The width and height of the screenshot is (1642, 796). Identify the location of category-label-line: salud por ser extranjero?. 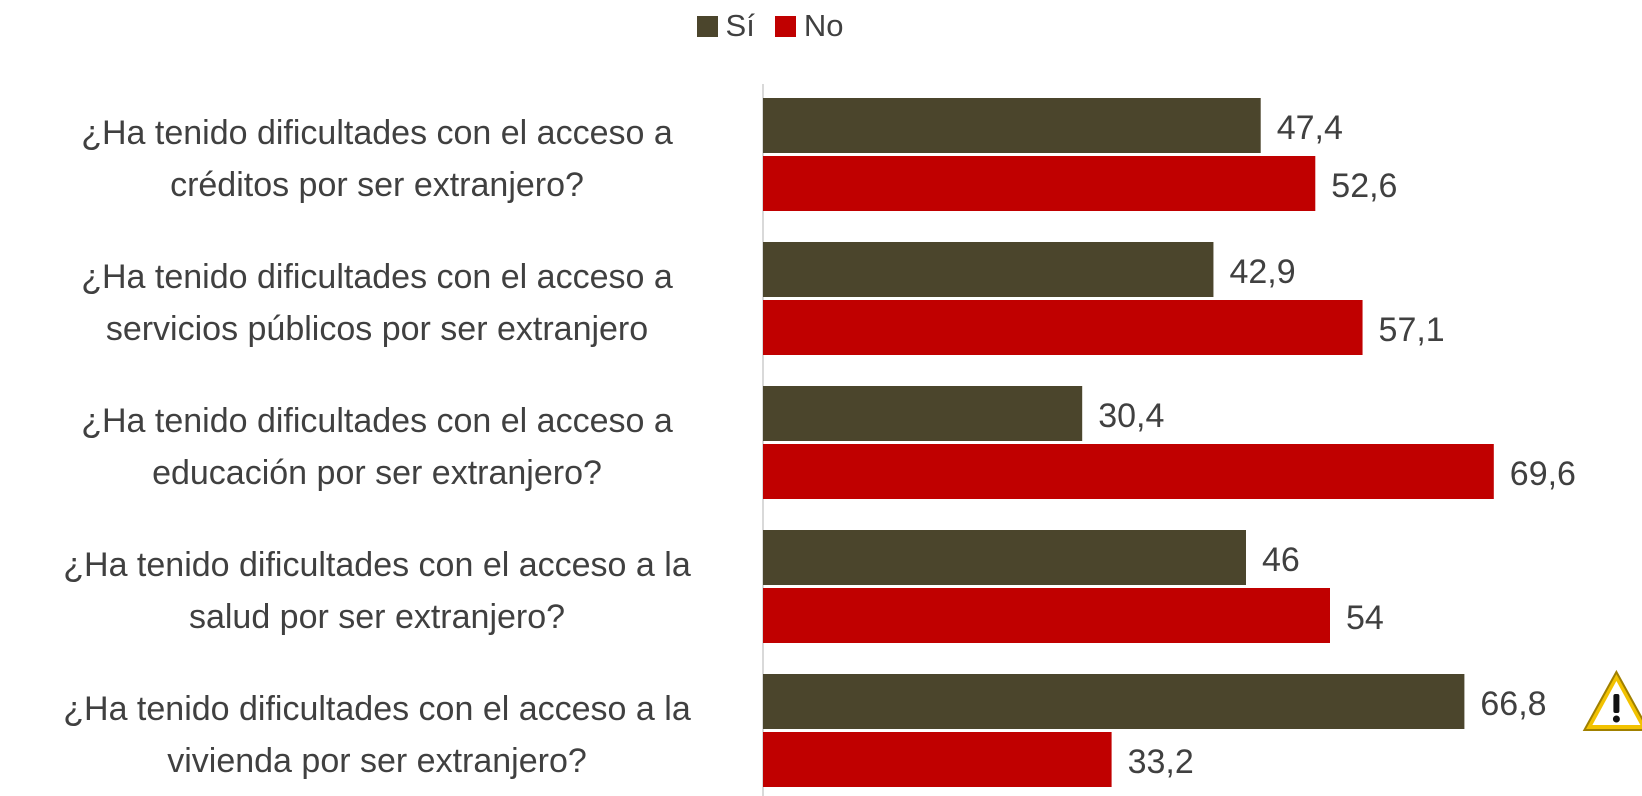
(377, 617).